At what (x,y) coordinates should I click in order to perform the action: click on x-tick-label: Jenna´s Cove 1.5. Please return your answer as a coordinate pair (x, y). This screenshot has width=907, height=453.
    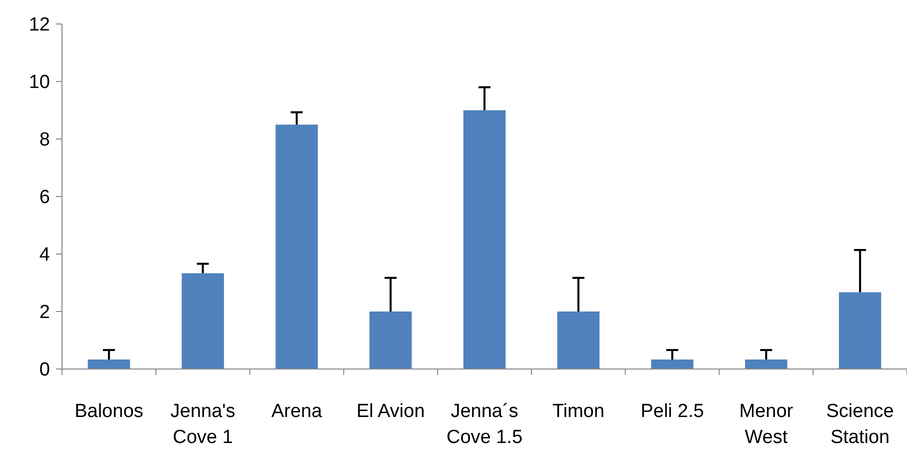
    Looking at the image, I should click on (484, 424).